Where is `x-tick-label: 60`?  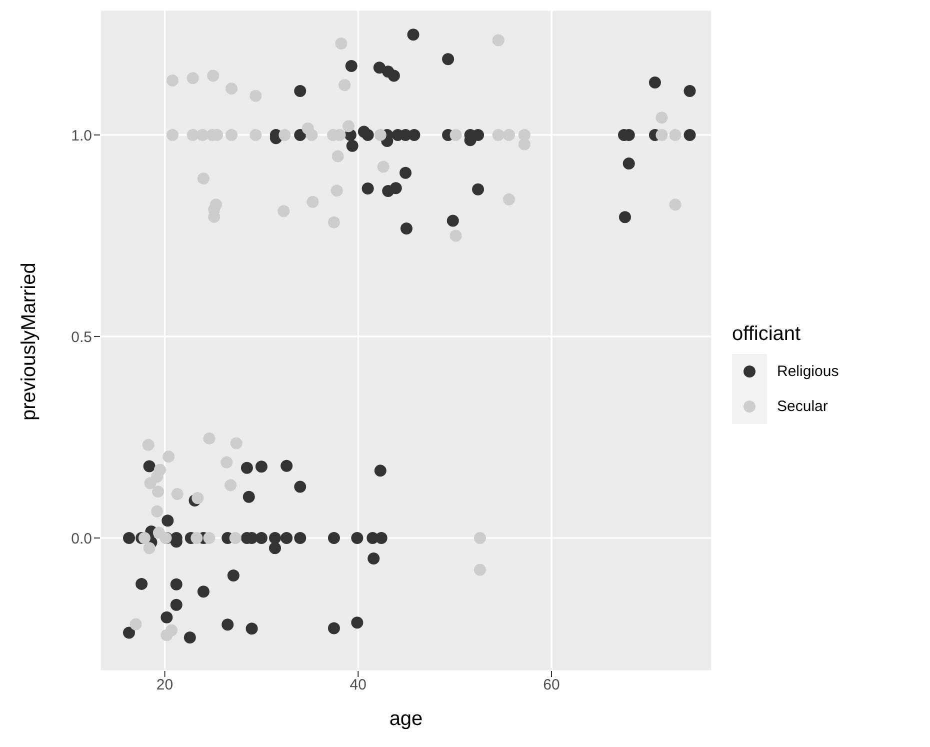 x-tick-label: 60 is located at coordinates (551, 685).